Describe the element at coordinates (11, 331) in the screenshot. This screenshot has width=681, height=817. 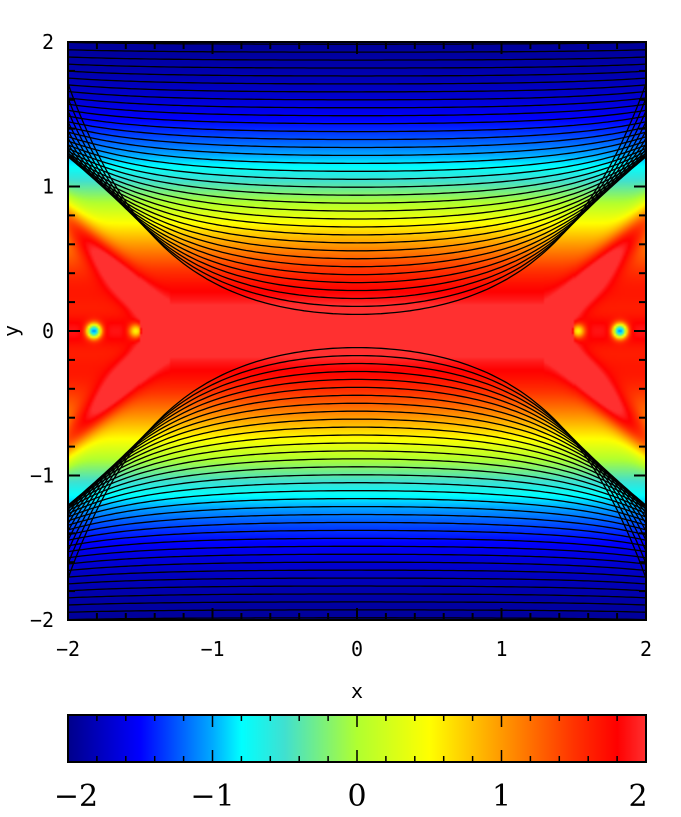
I see `y-axis-label: y` at that location.